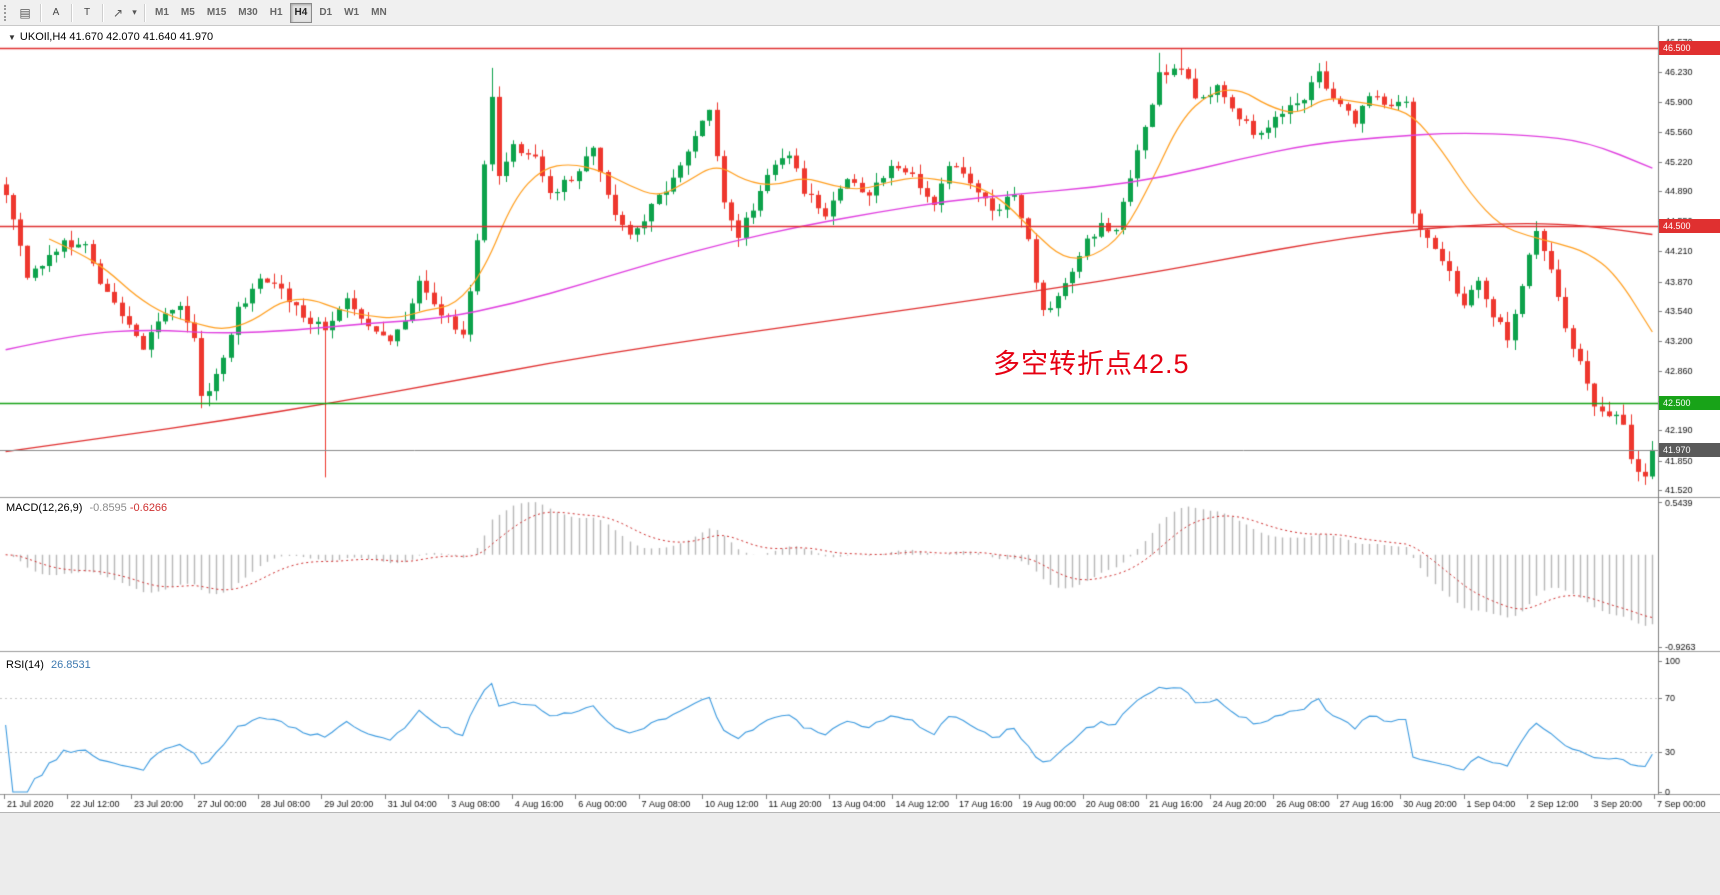 This screenshot has height=895, width=1720. Describe the element at coordinates (1689, 48) in the screenshot. I see `price-label-resistance-46500: 46.500` at that location.